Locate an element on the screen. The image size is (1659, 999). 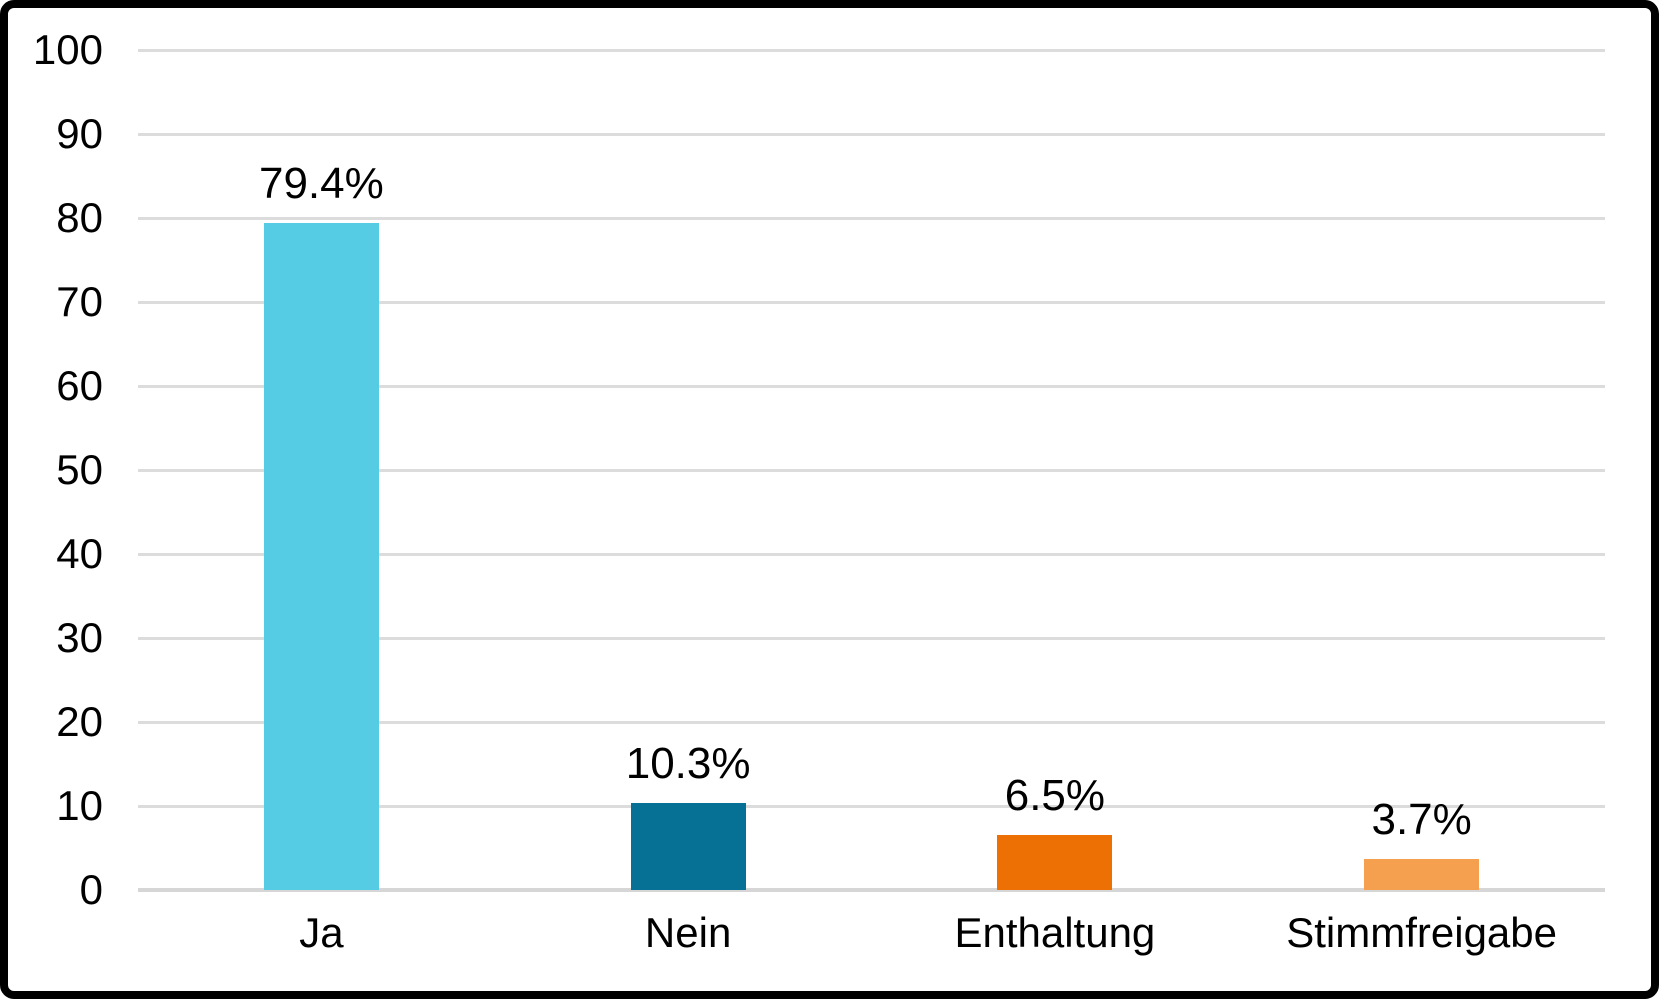
y-tick-label-20: 20 is located at coordinates (79, 721).